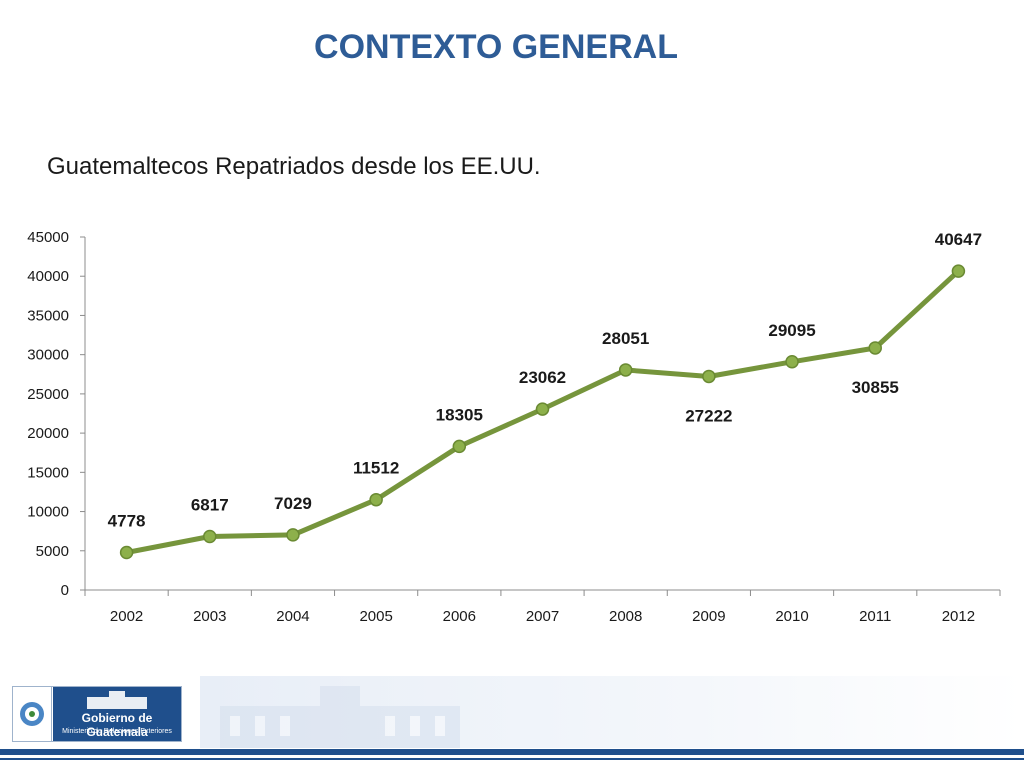 The image size is (1024, 768). I want to click on footer-line-thick, so click(512, 752).